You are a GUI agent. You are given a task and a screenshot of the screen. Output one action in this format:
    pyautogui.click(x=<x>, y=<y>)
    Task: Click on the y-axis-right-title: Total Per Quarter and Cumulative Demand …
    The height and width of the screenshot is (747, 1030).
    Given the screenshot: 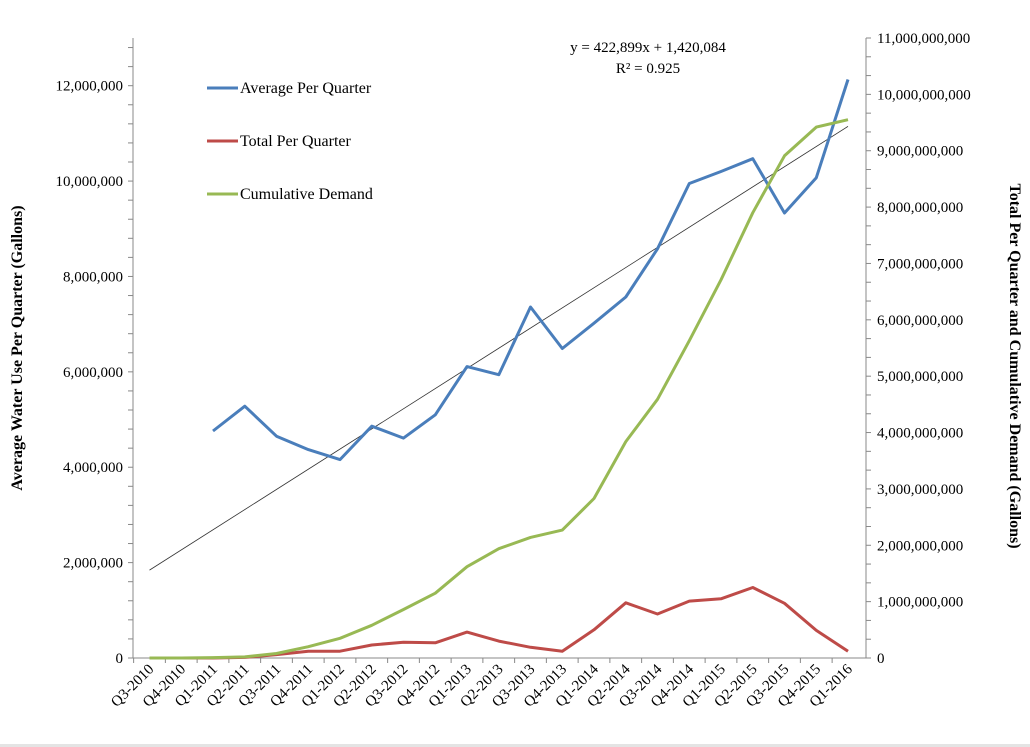 What is the action you would take?
    pyautogui.click(x=1014, y=365)
    